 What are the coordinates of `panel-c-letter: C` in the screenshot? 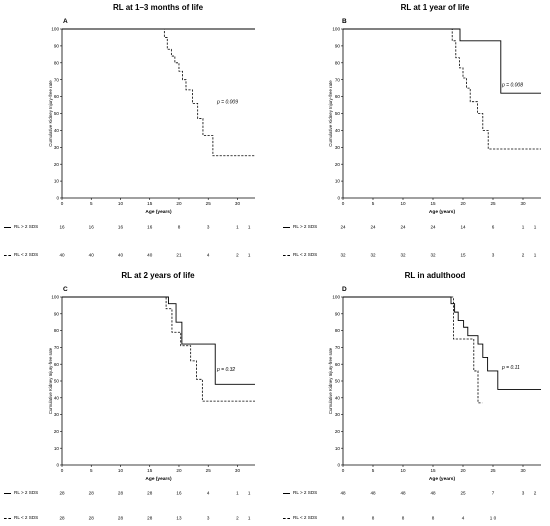 It's located at (65, 289).